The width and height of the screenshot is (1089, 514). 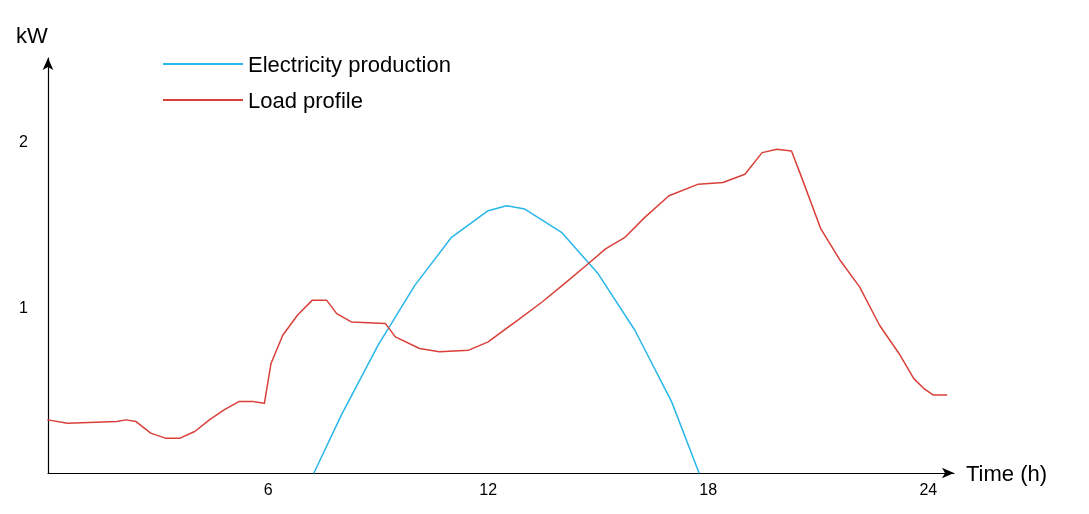 I want to click on x-tick-label: 12, so click(x=488, y=489).